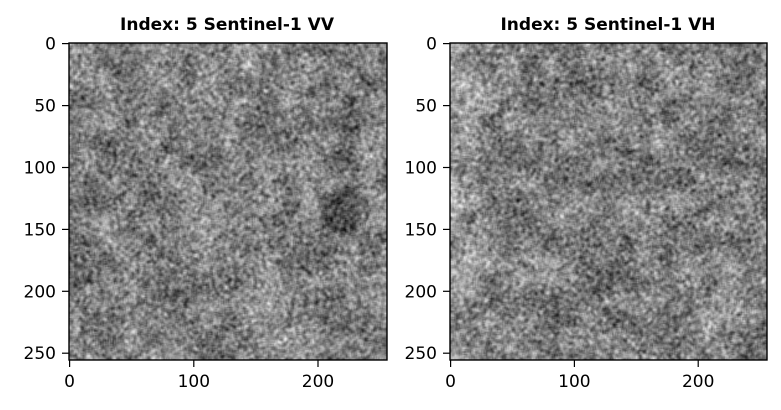  Describe the element at coordinates (421, 230) in the screenshot. I see `panel-vh-y-tick-label: 150` at that location.